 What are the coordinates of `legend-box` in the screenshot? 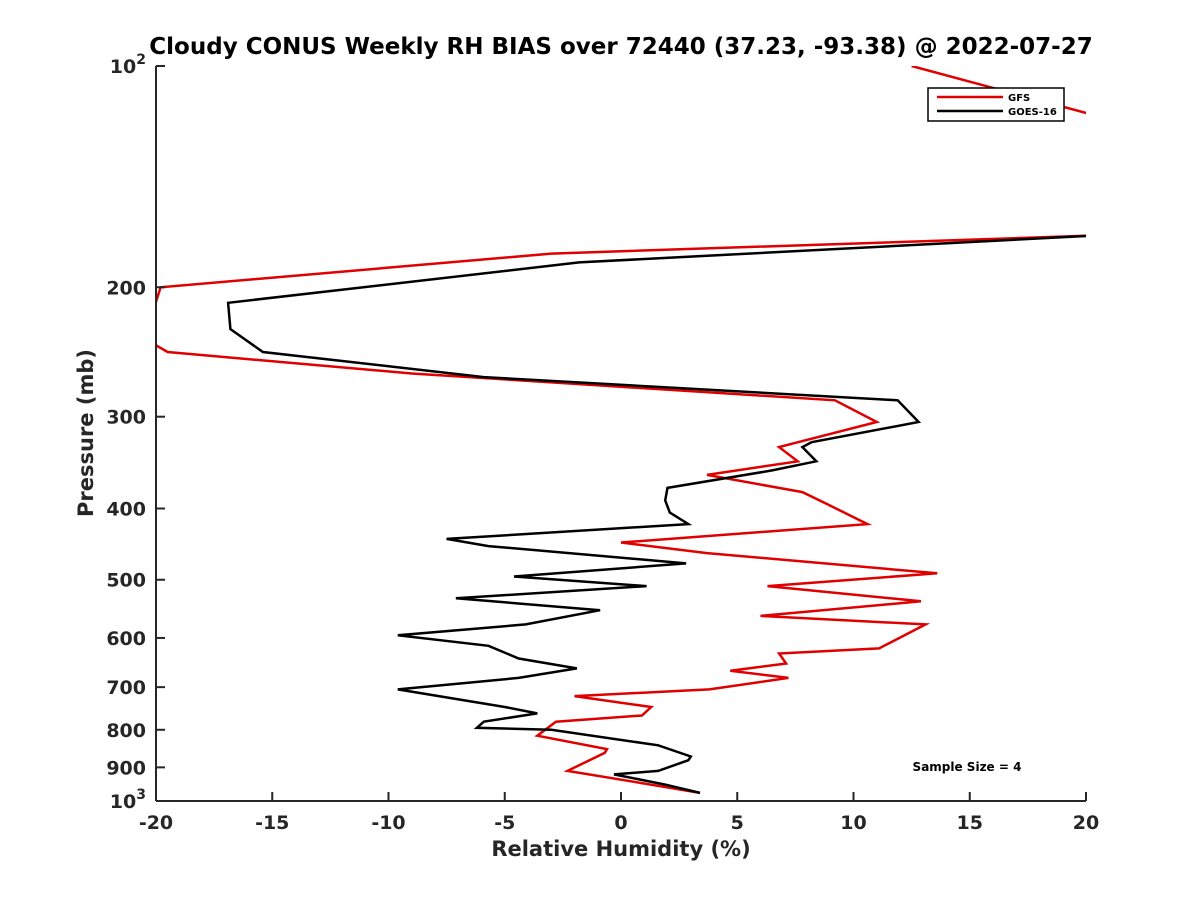 It's located at (996, 104).